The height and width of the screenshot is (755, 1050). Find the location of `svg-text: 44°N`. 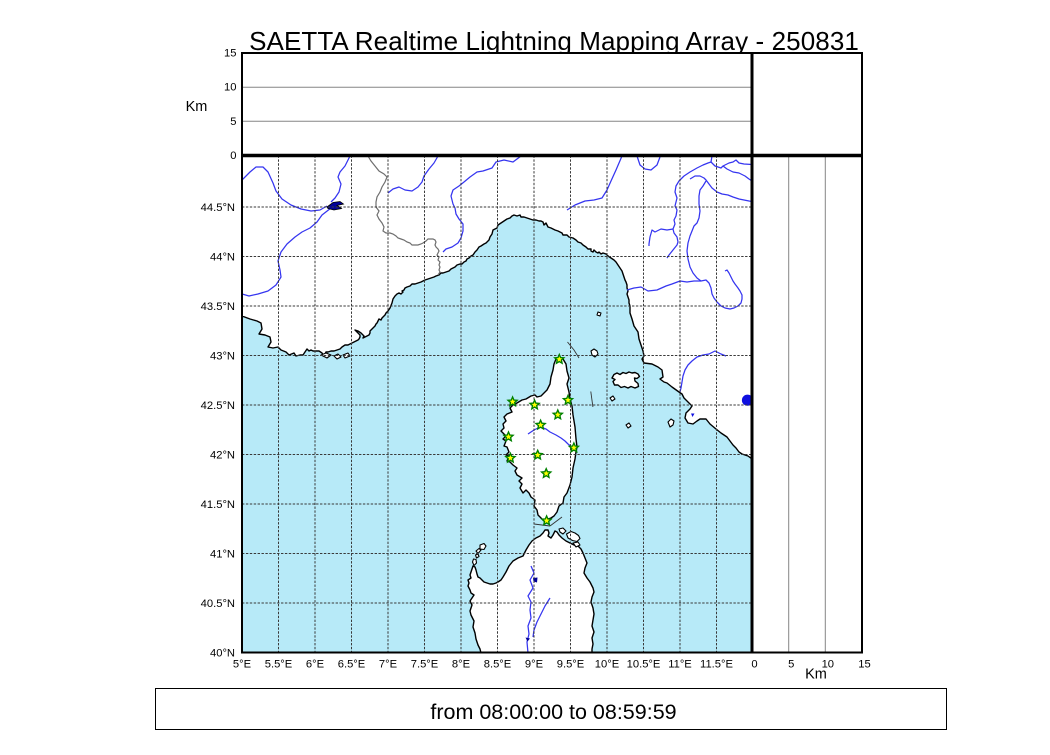

svg-text: 44°N is located at coordinates (222, 257).